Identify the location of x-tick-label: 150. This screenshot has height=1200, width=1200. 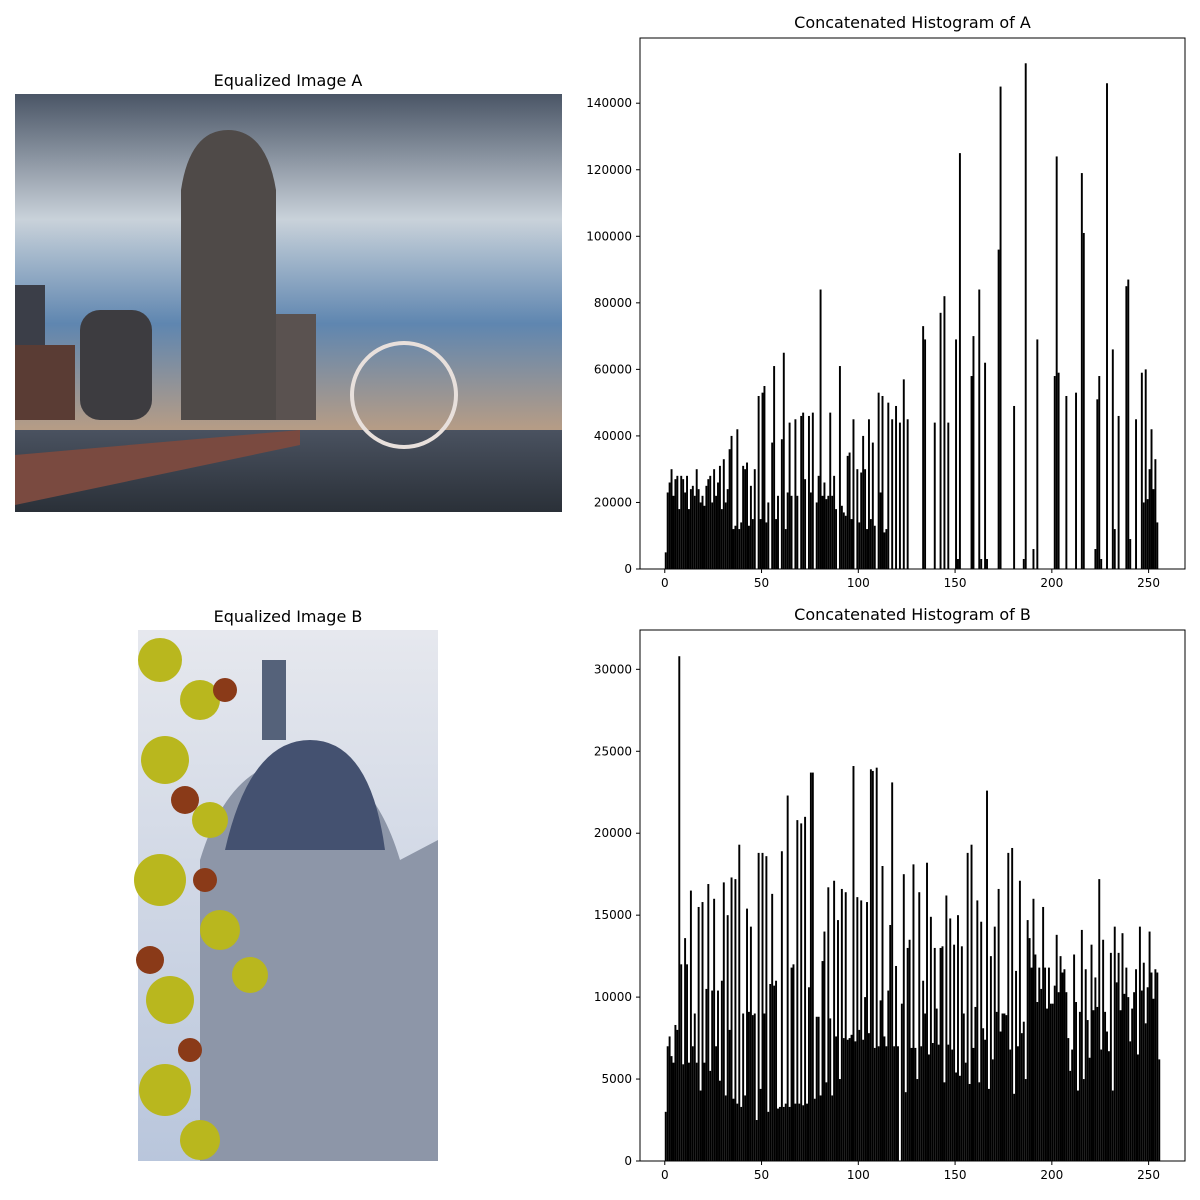
(955, 583).